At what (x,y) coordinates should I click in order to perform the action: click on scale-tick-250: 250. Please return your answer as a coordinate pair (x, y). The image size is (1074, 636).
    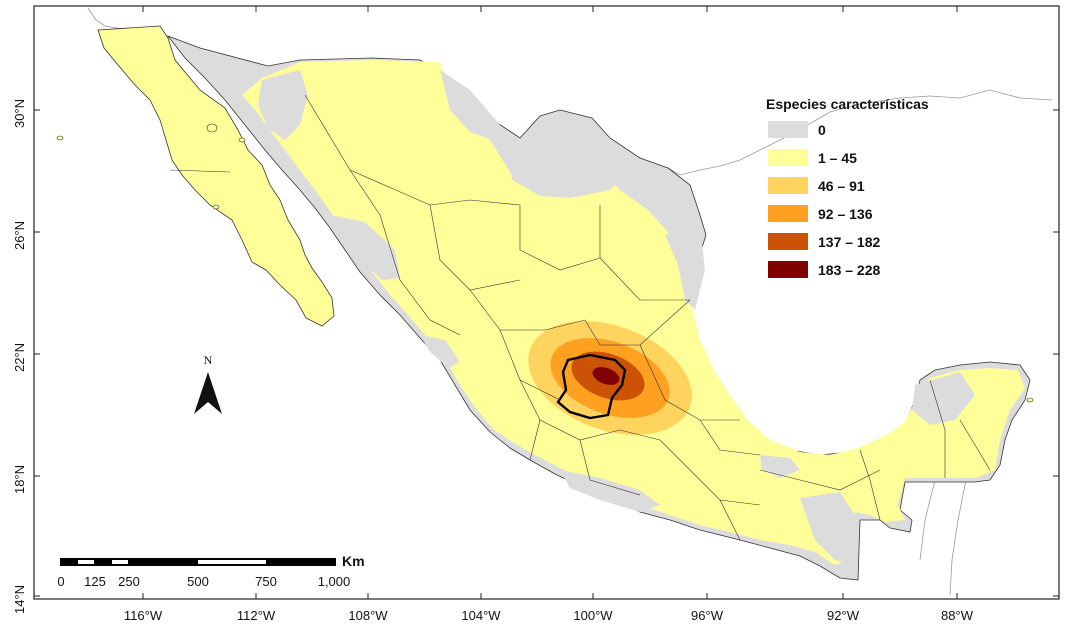
    Looking at the image, I should click on (129, 581).